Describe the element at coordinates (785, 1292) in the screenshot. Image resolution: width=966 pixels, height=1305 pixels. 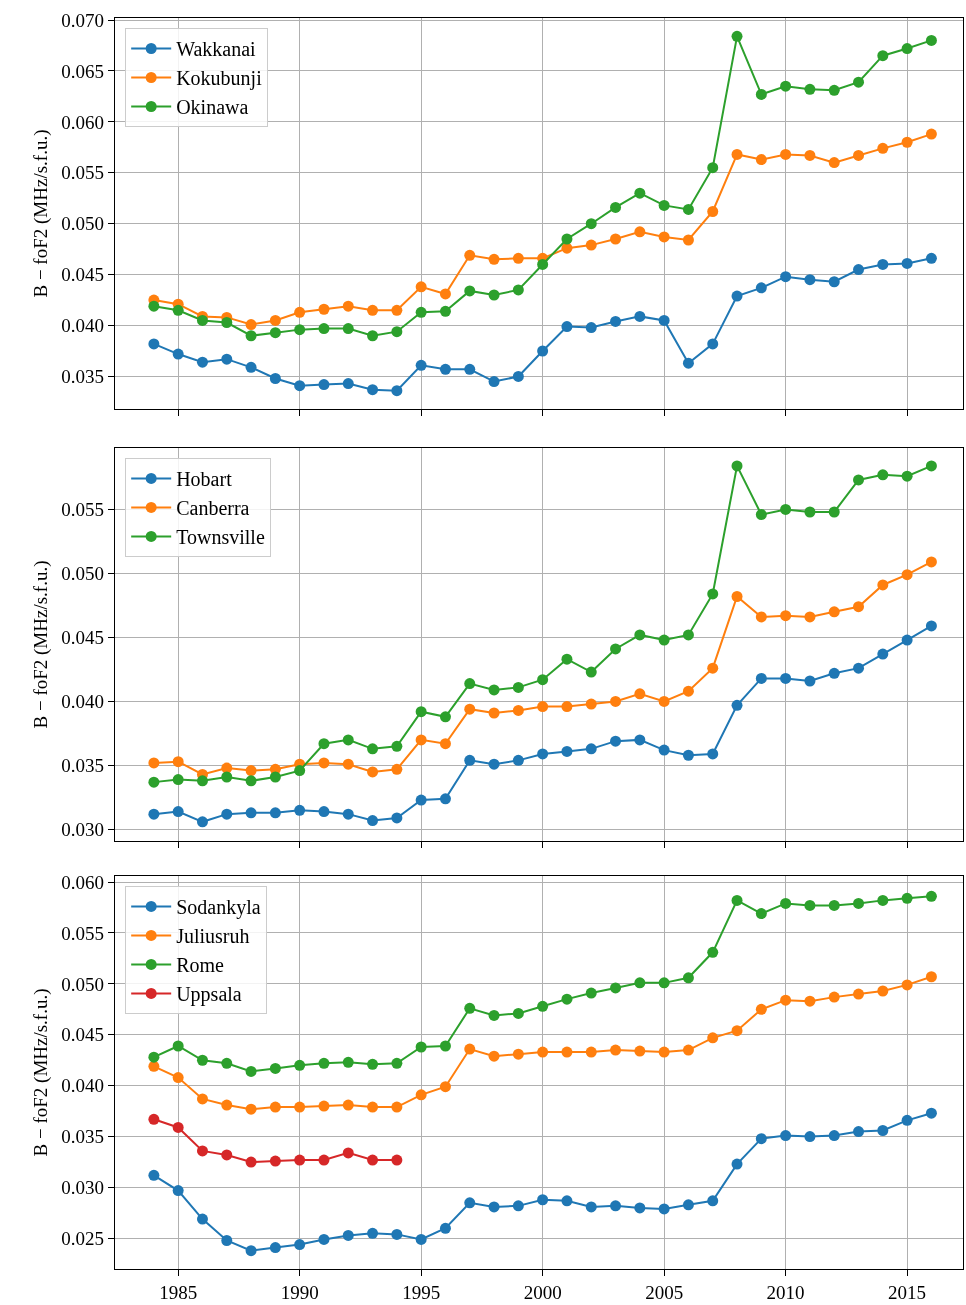
I see `x-tick-label: 2010` at that location.